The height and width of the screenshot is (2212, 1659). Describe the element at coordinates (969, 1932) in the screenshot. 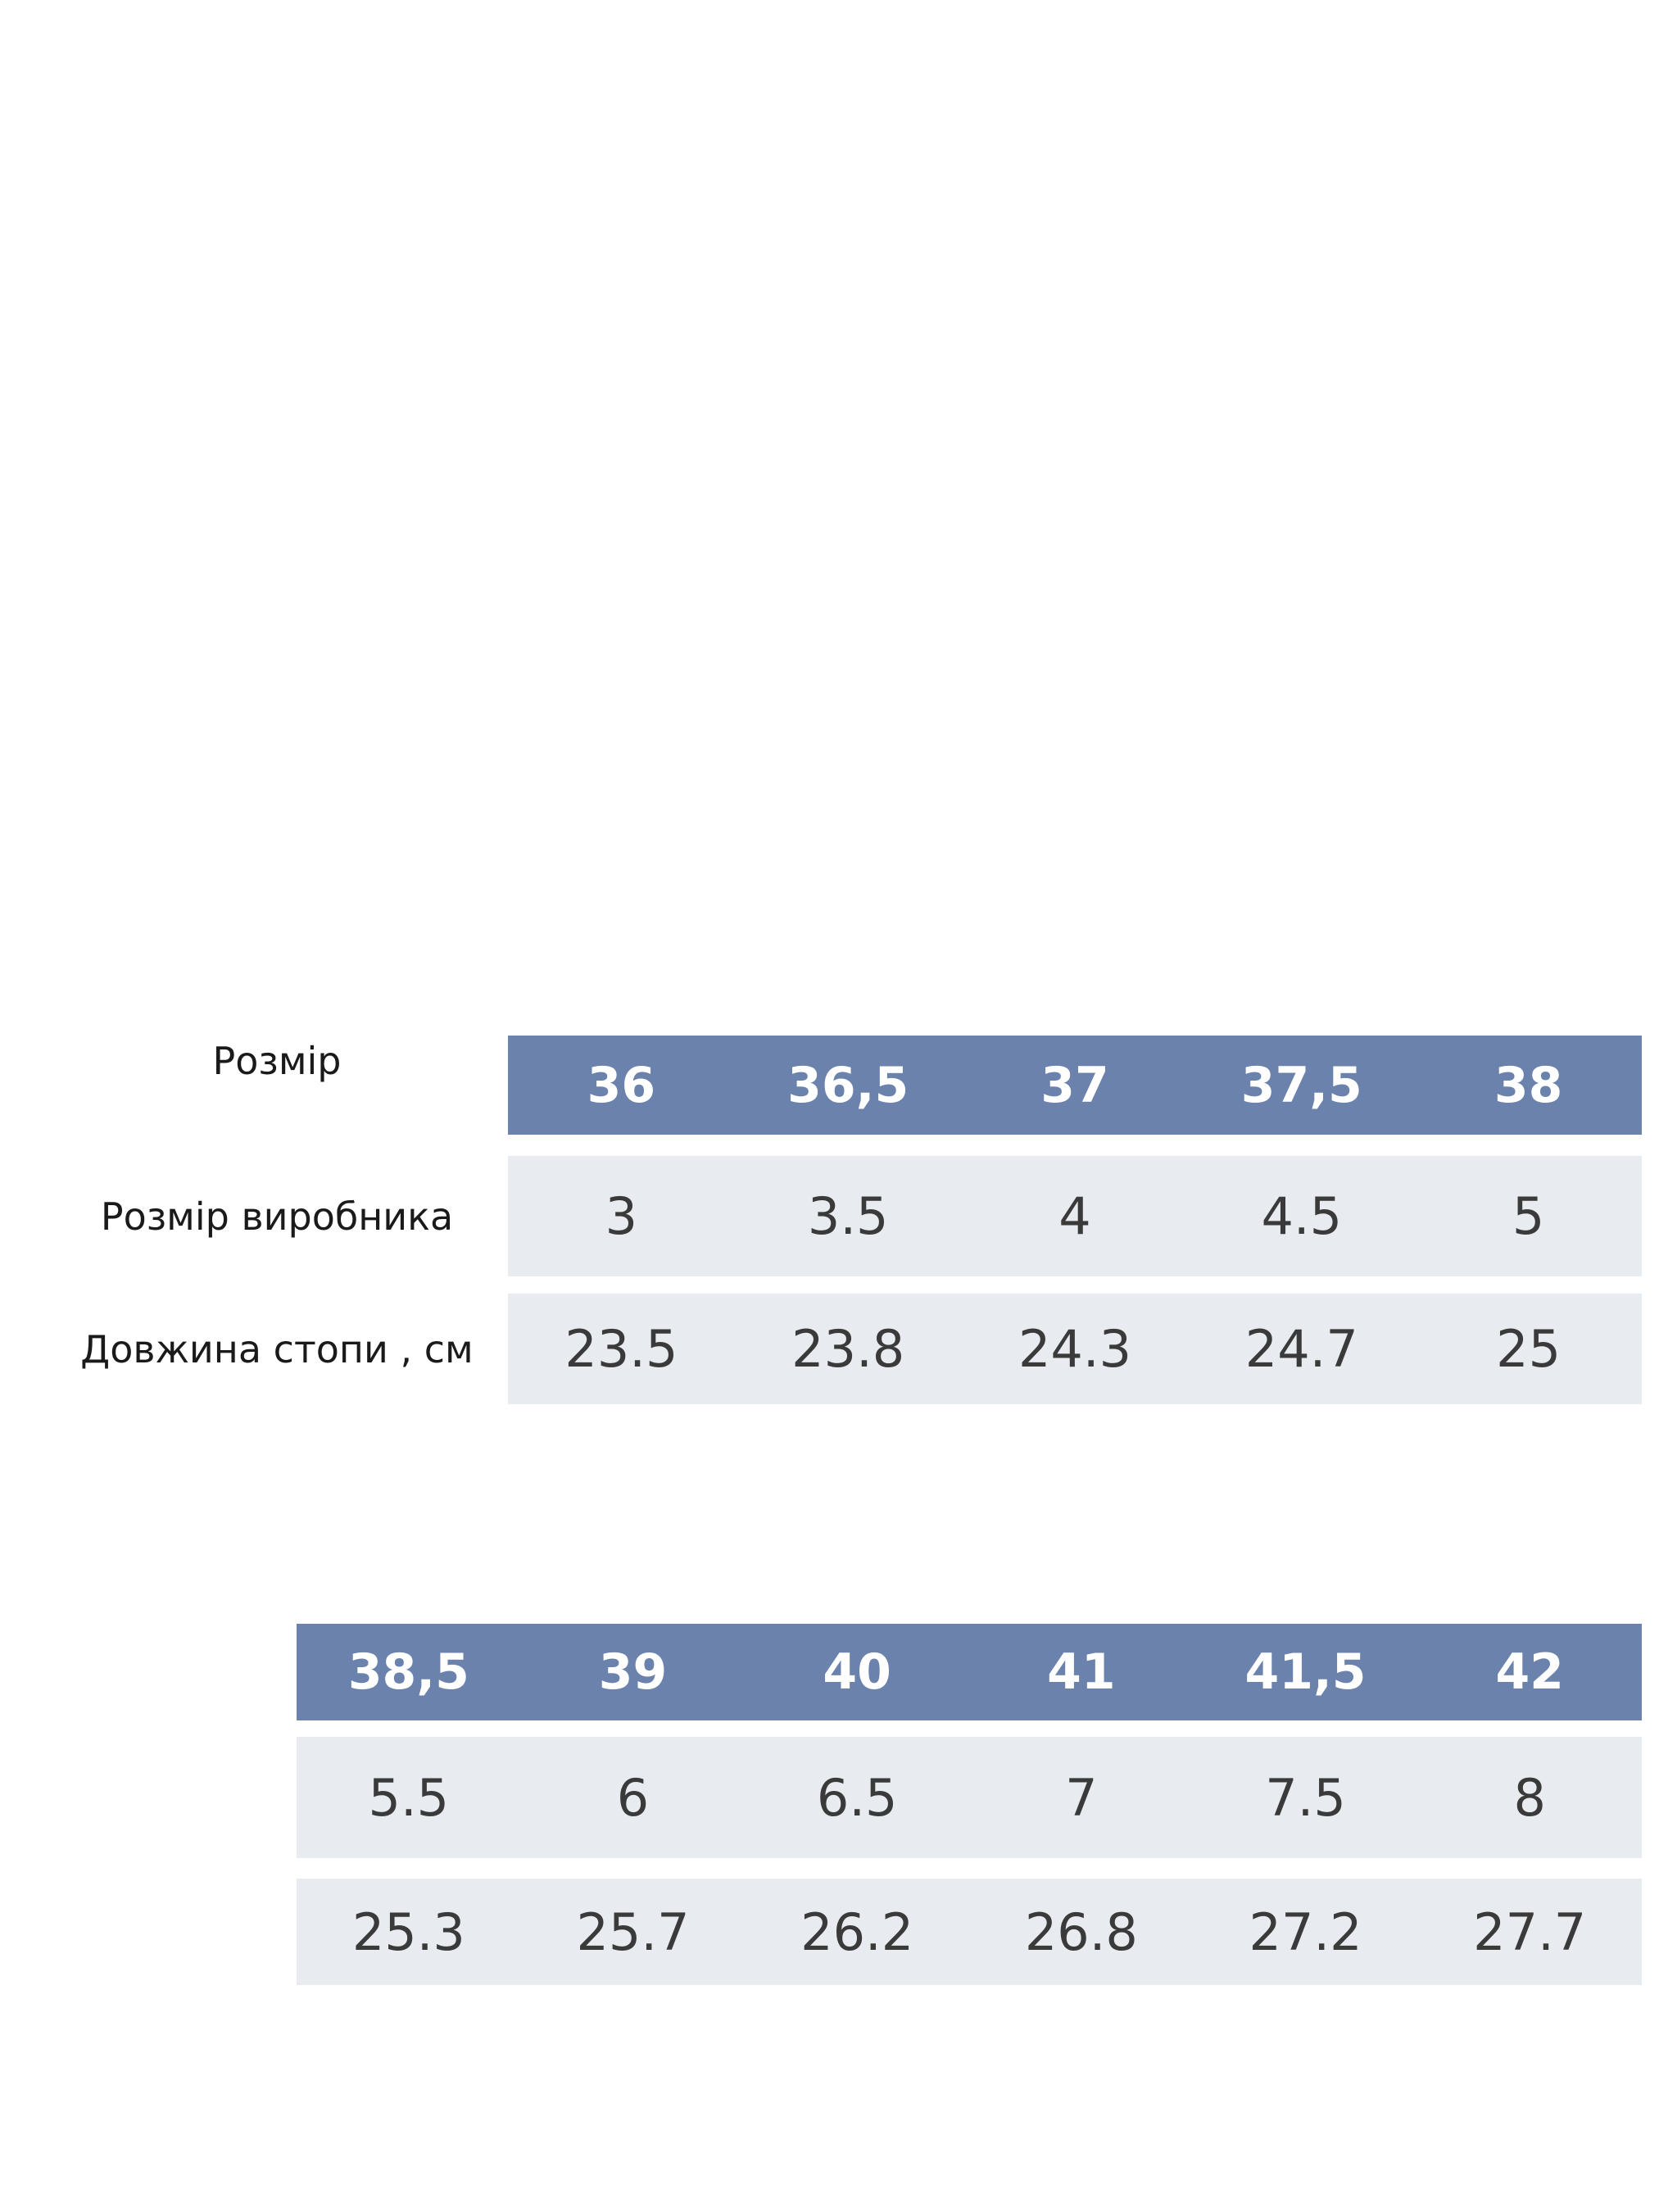

I see `table-row: 25.3 25.7 26.2 26.8 27.2 27.7` at that location.